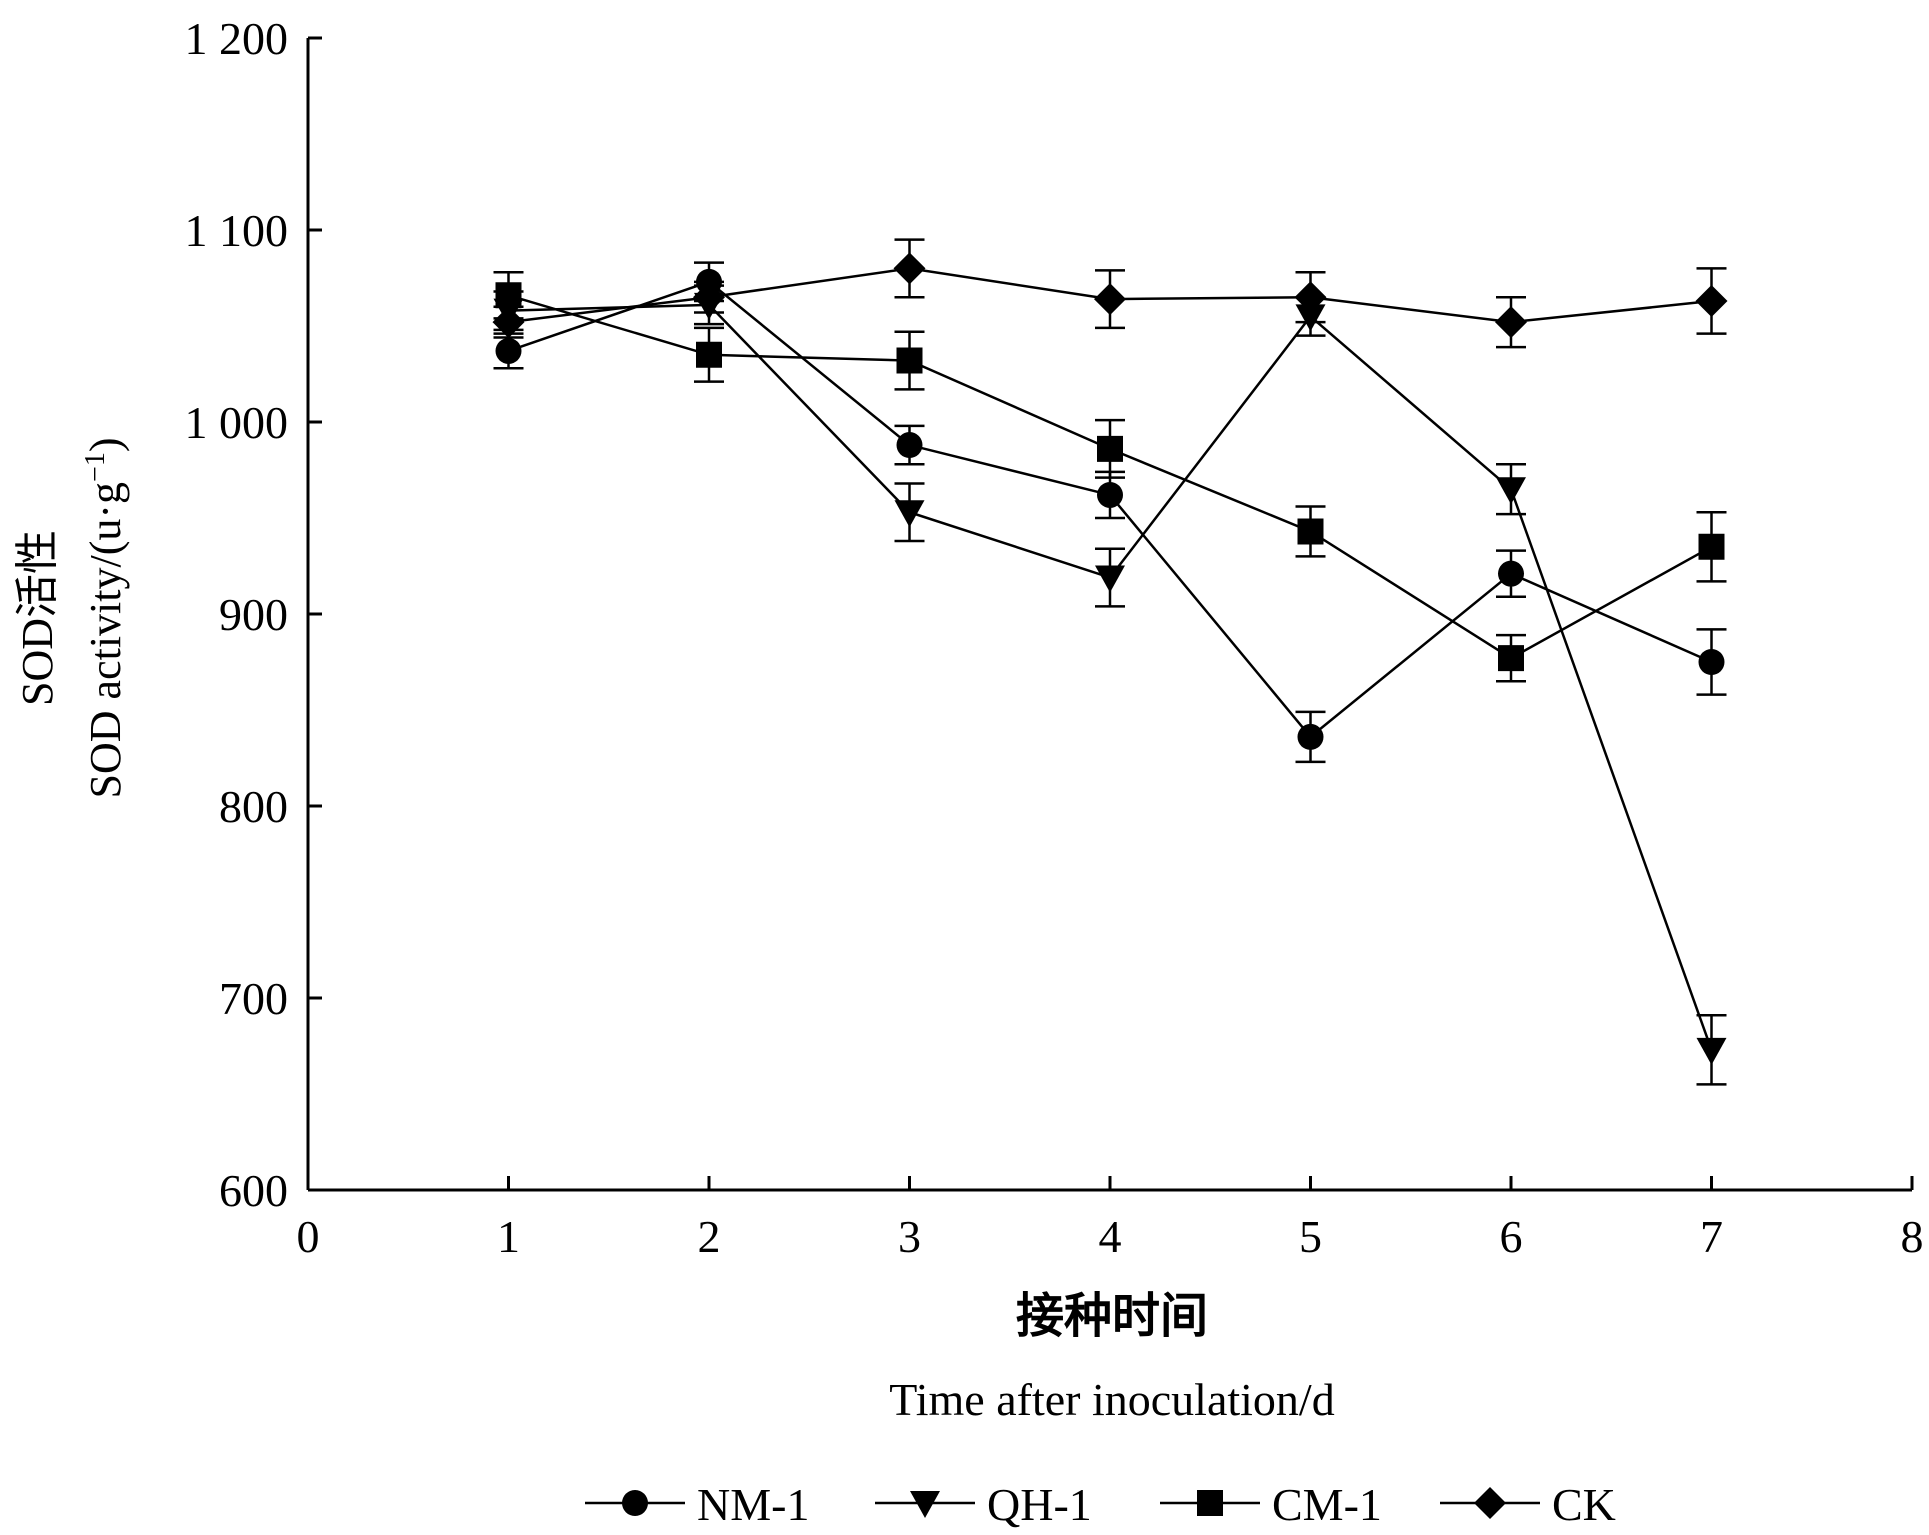 This screenshot has height=1535, width=1929. Describe the element at coordinates (1310, 1236) in the screenshot. I see `x-tick-label: 5` at that location.